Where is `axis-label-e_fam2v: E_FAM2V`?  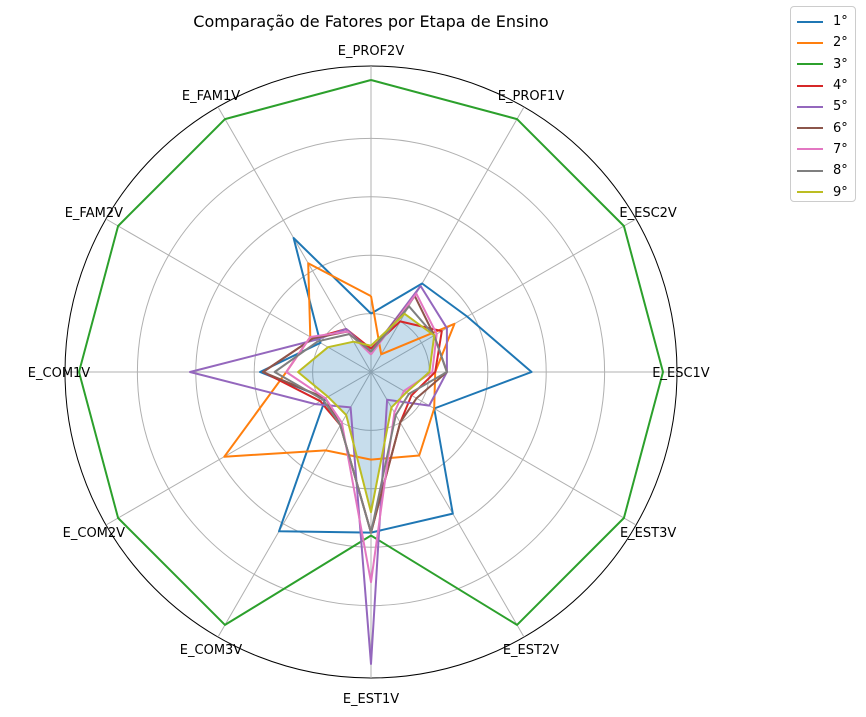
axis-label-e_fam2v: E_FAM2V is located at coordinates (94, 213).